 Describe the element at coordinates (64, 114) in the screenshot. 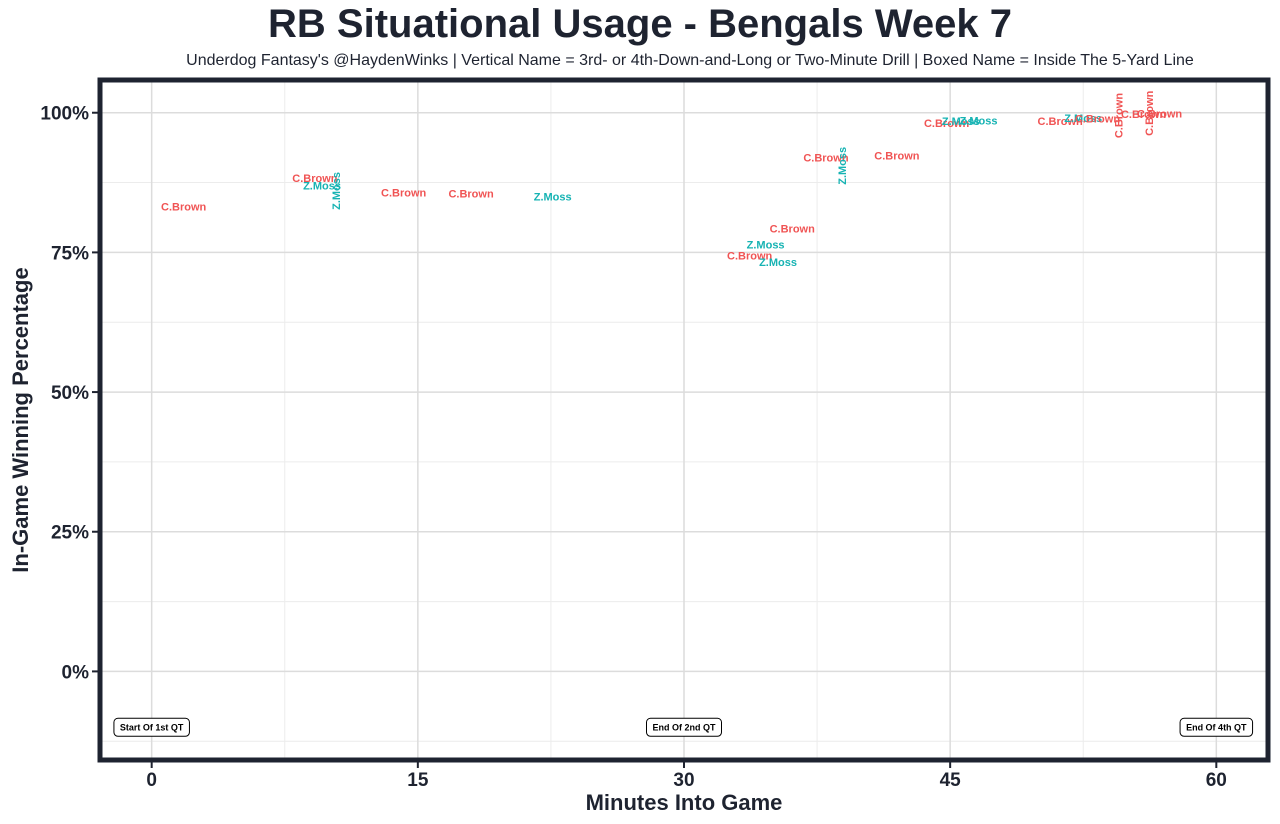

I see `y-tick-label: 100%` at that location.